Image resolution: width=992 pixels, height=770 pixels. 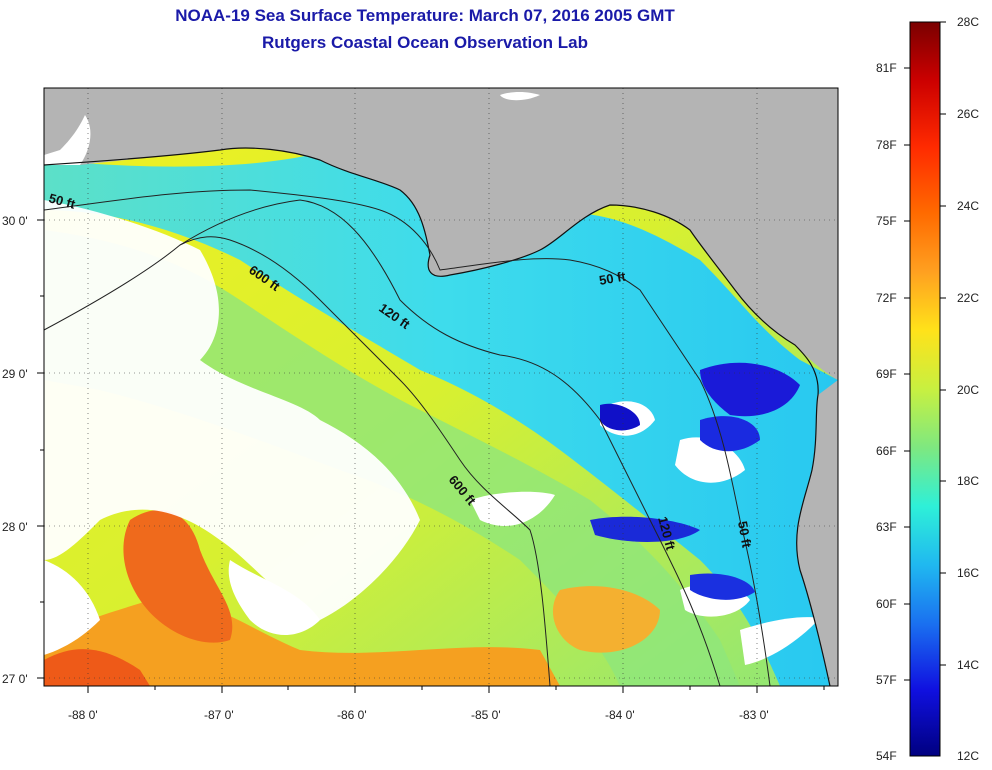 I want to click on lon-label: -87 0', so click(x=219, y=715).